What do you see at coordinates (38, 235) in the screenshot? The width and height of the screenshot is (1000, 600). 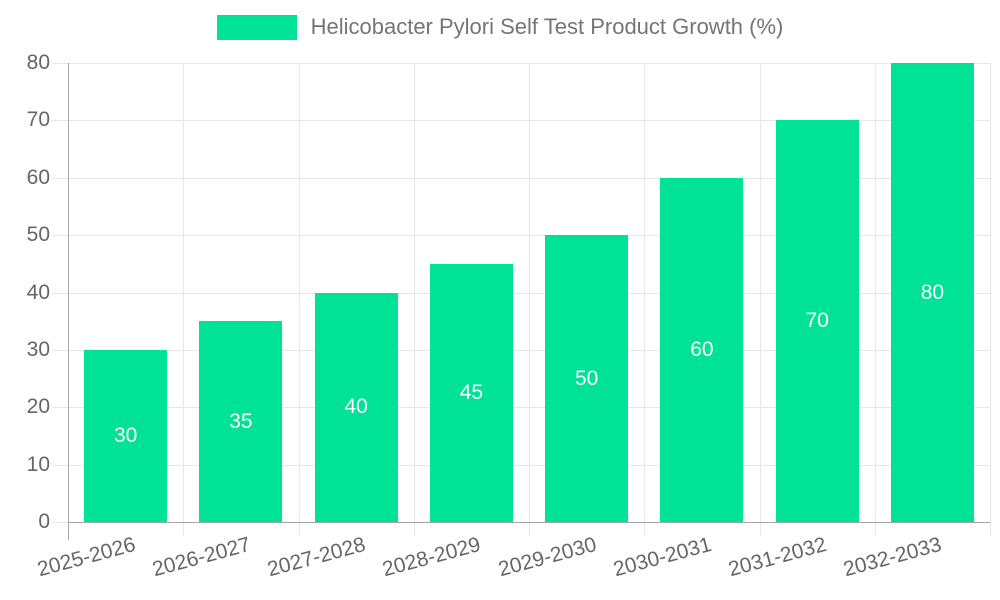 I see `y-axis-label: 50` at bounding box center [38, 235].